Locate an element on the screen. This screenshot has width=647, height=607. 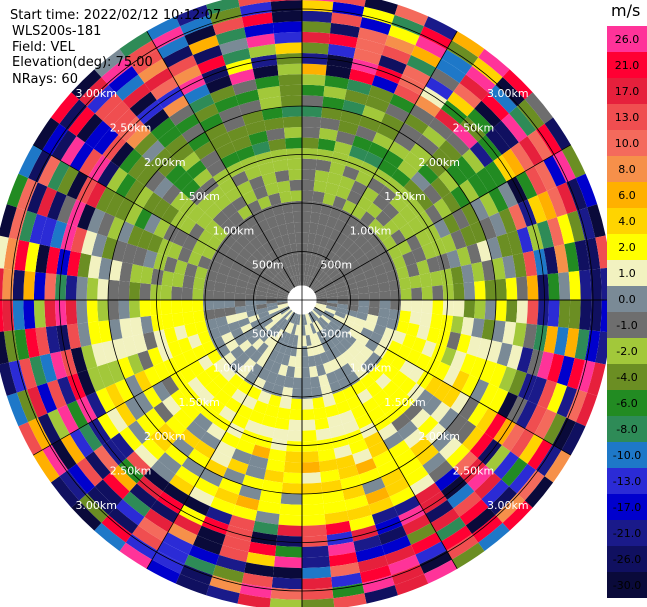
colorbar-bin-label: 10.0 is located at coordinates (627, 143).